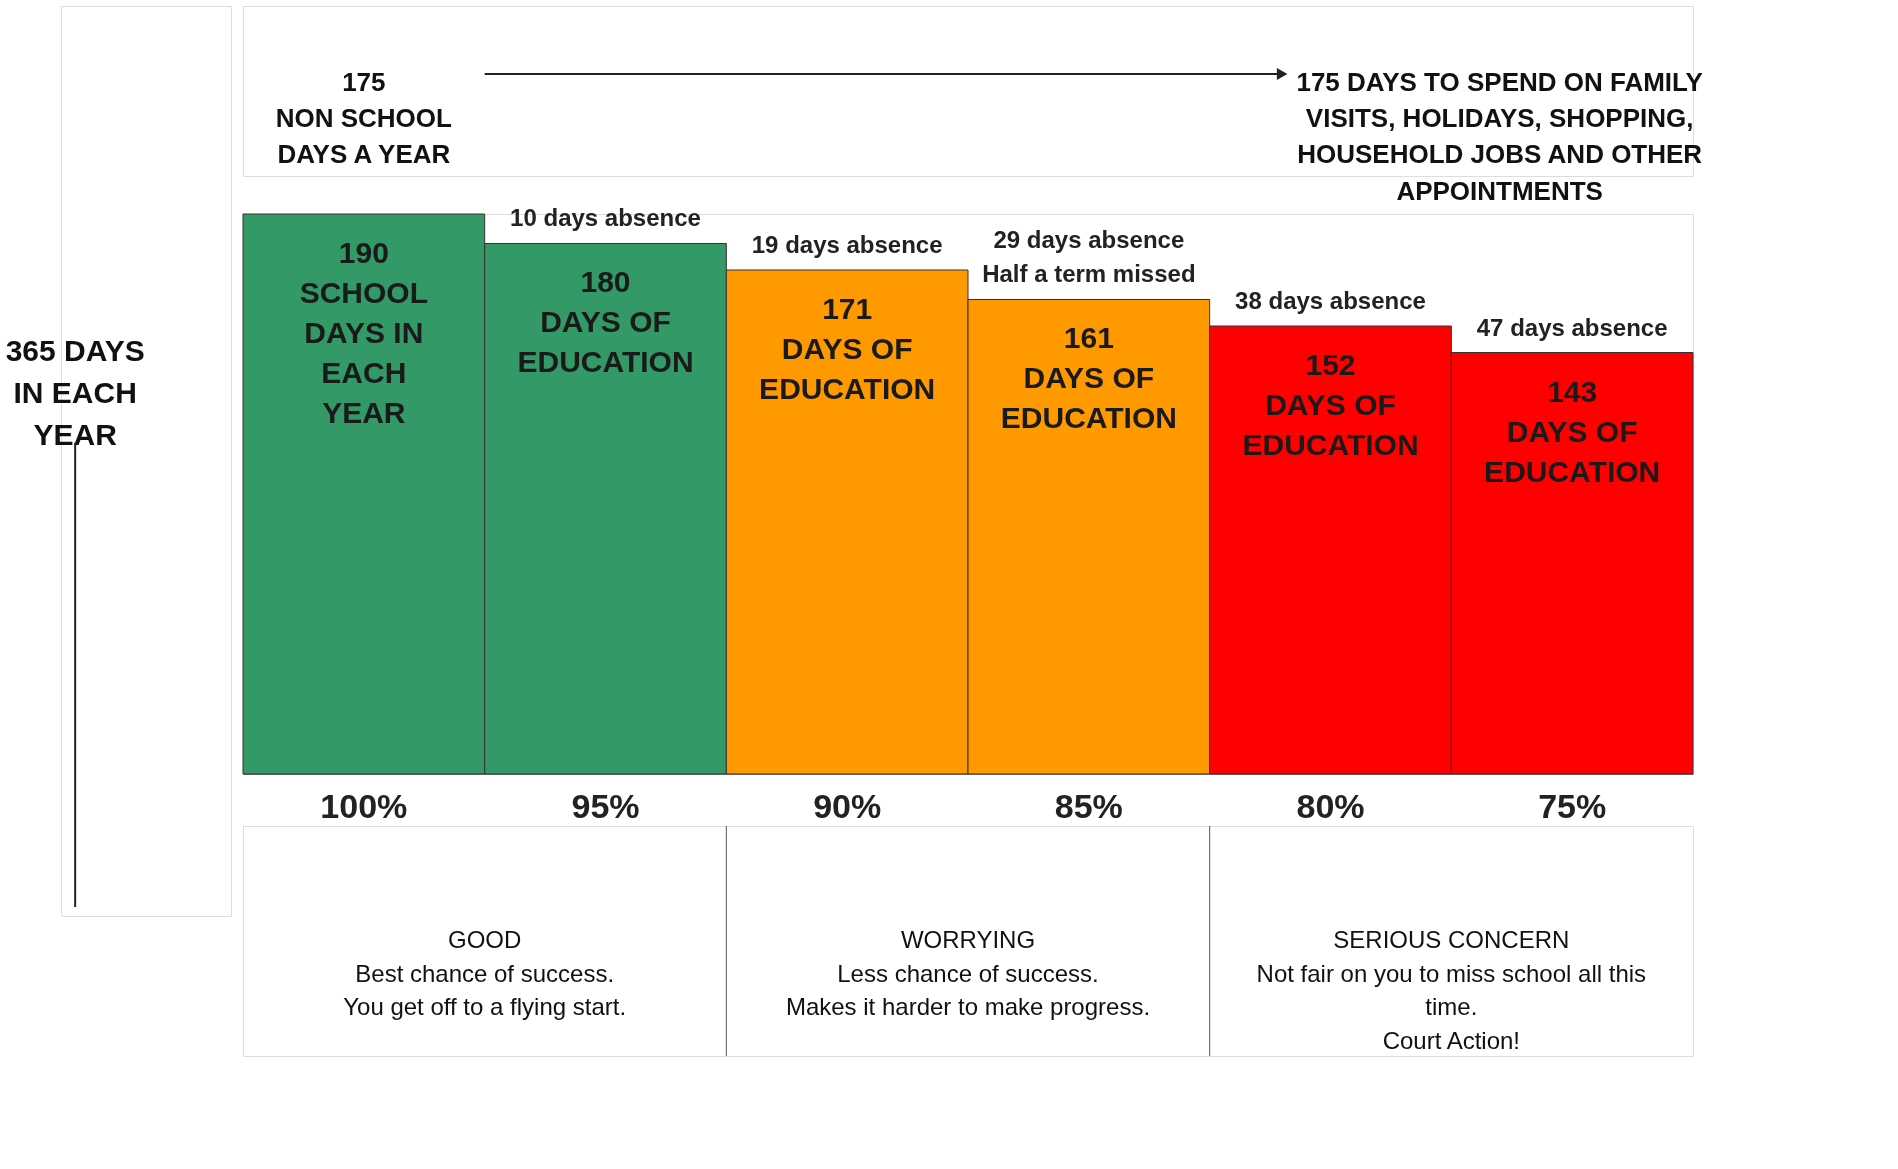 The image size is (1898, 1169). Describe the element at coordinates (847, 244) in the screenshot. I see `annotation: 19 days absence` at that location.